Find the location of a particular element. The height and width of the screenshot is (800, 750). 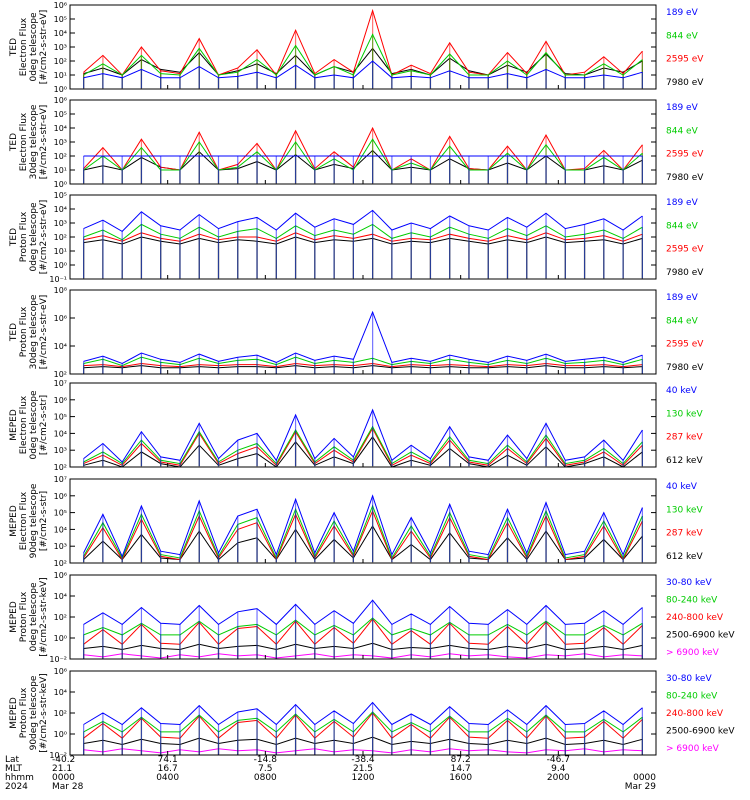

x-tick-label: 1600 is located at coordinates (460, 778).